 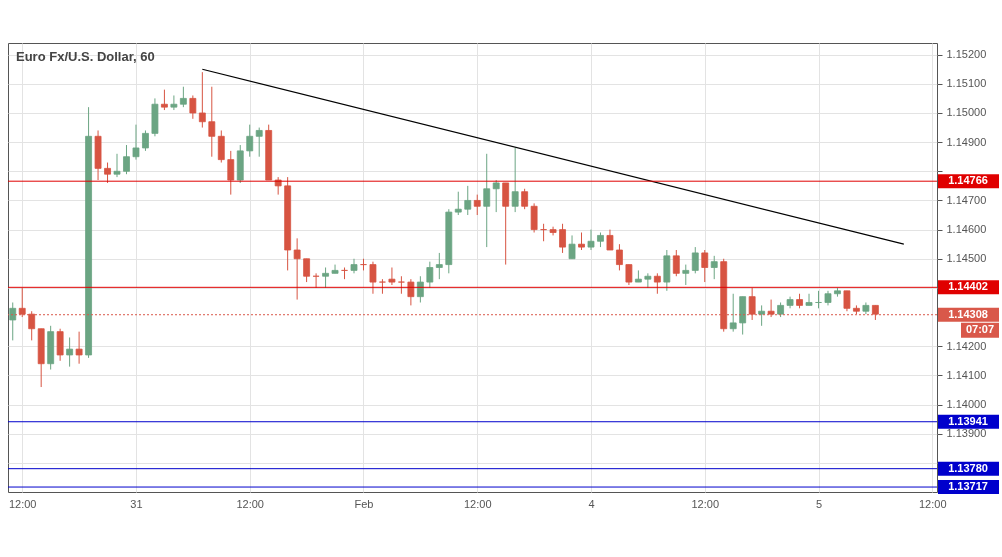 What do you see at coordinates (968, 467) in the screenshot?
I see `ref-line-label: 1.13780` at bounding box center [968, 467].